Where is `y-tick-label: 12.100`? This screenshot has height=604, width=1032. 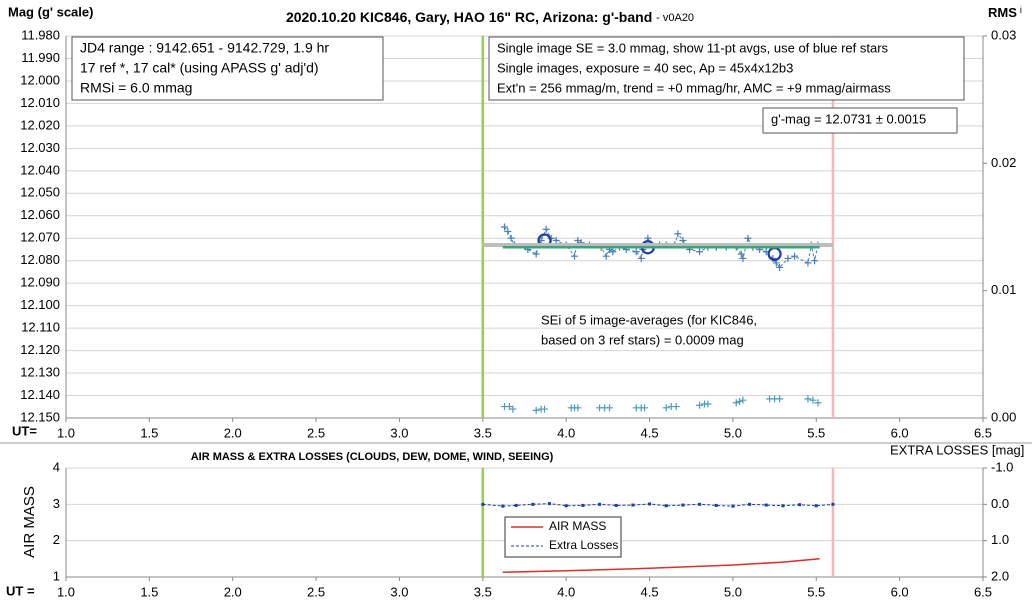
y-tick-label: 12.100 is located at coordinates (40, 304).